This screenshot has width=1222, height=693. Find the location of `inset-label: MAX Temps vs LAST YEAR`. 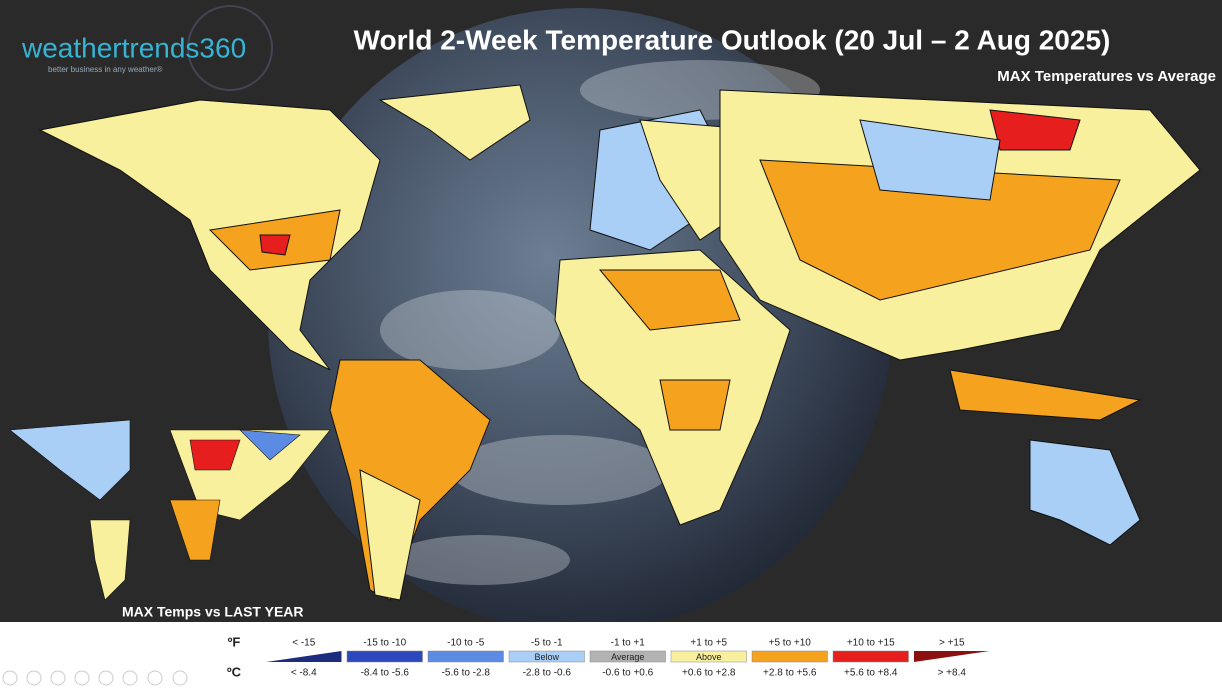

inset-label: MAX Temps vs LAST YEAR is located at coordinates (213, 612).